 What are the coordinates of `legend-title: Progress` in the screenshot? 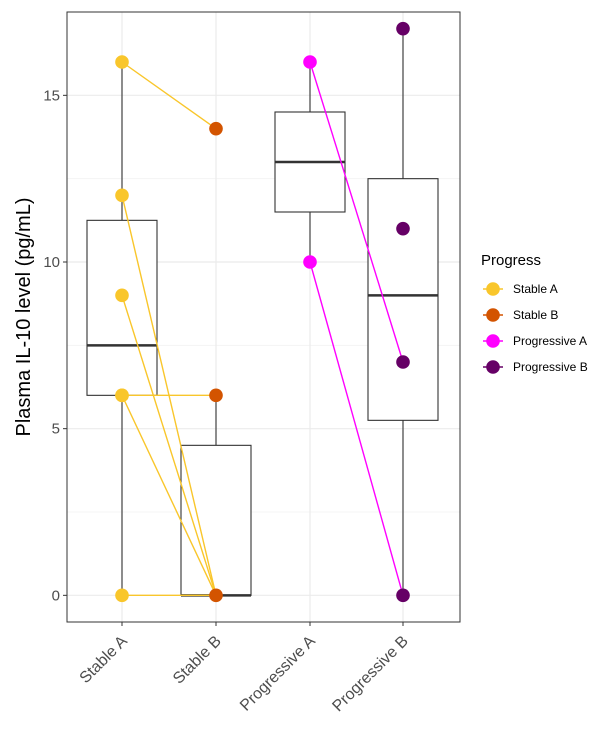 It's located at (511, 260).